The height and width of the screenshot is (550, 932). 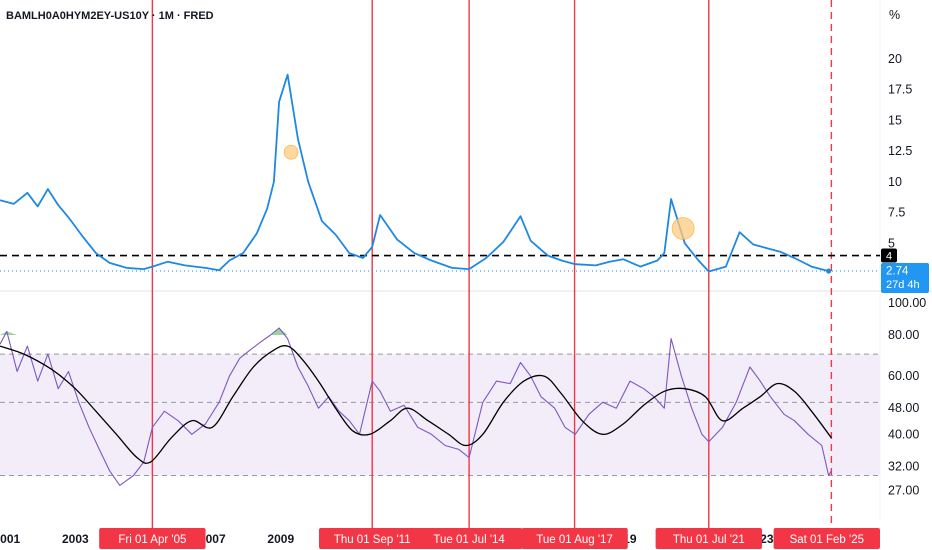 What do you see at coordinates (280, 539) in the screenshot?
I see `x-tick-2009: 2009` at bounding box center [280, 539].